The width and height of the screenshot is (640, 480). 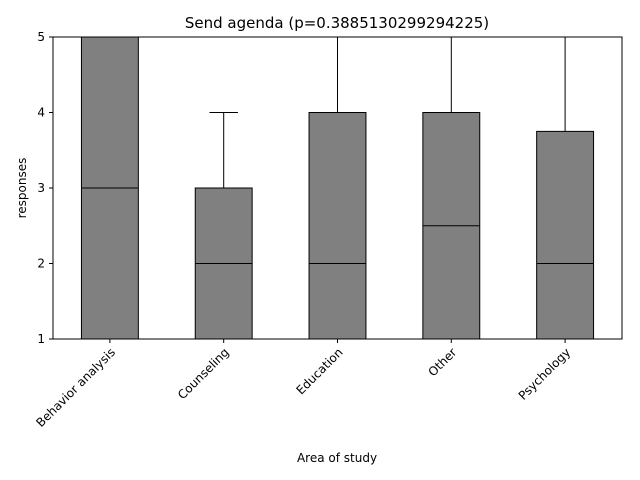 What do you see at coordinates (565, 235) in the screenshot?
I see `box-psychology` at bounding box center [565, 235].